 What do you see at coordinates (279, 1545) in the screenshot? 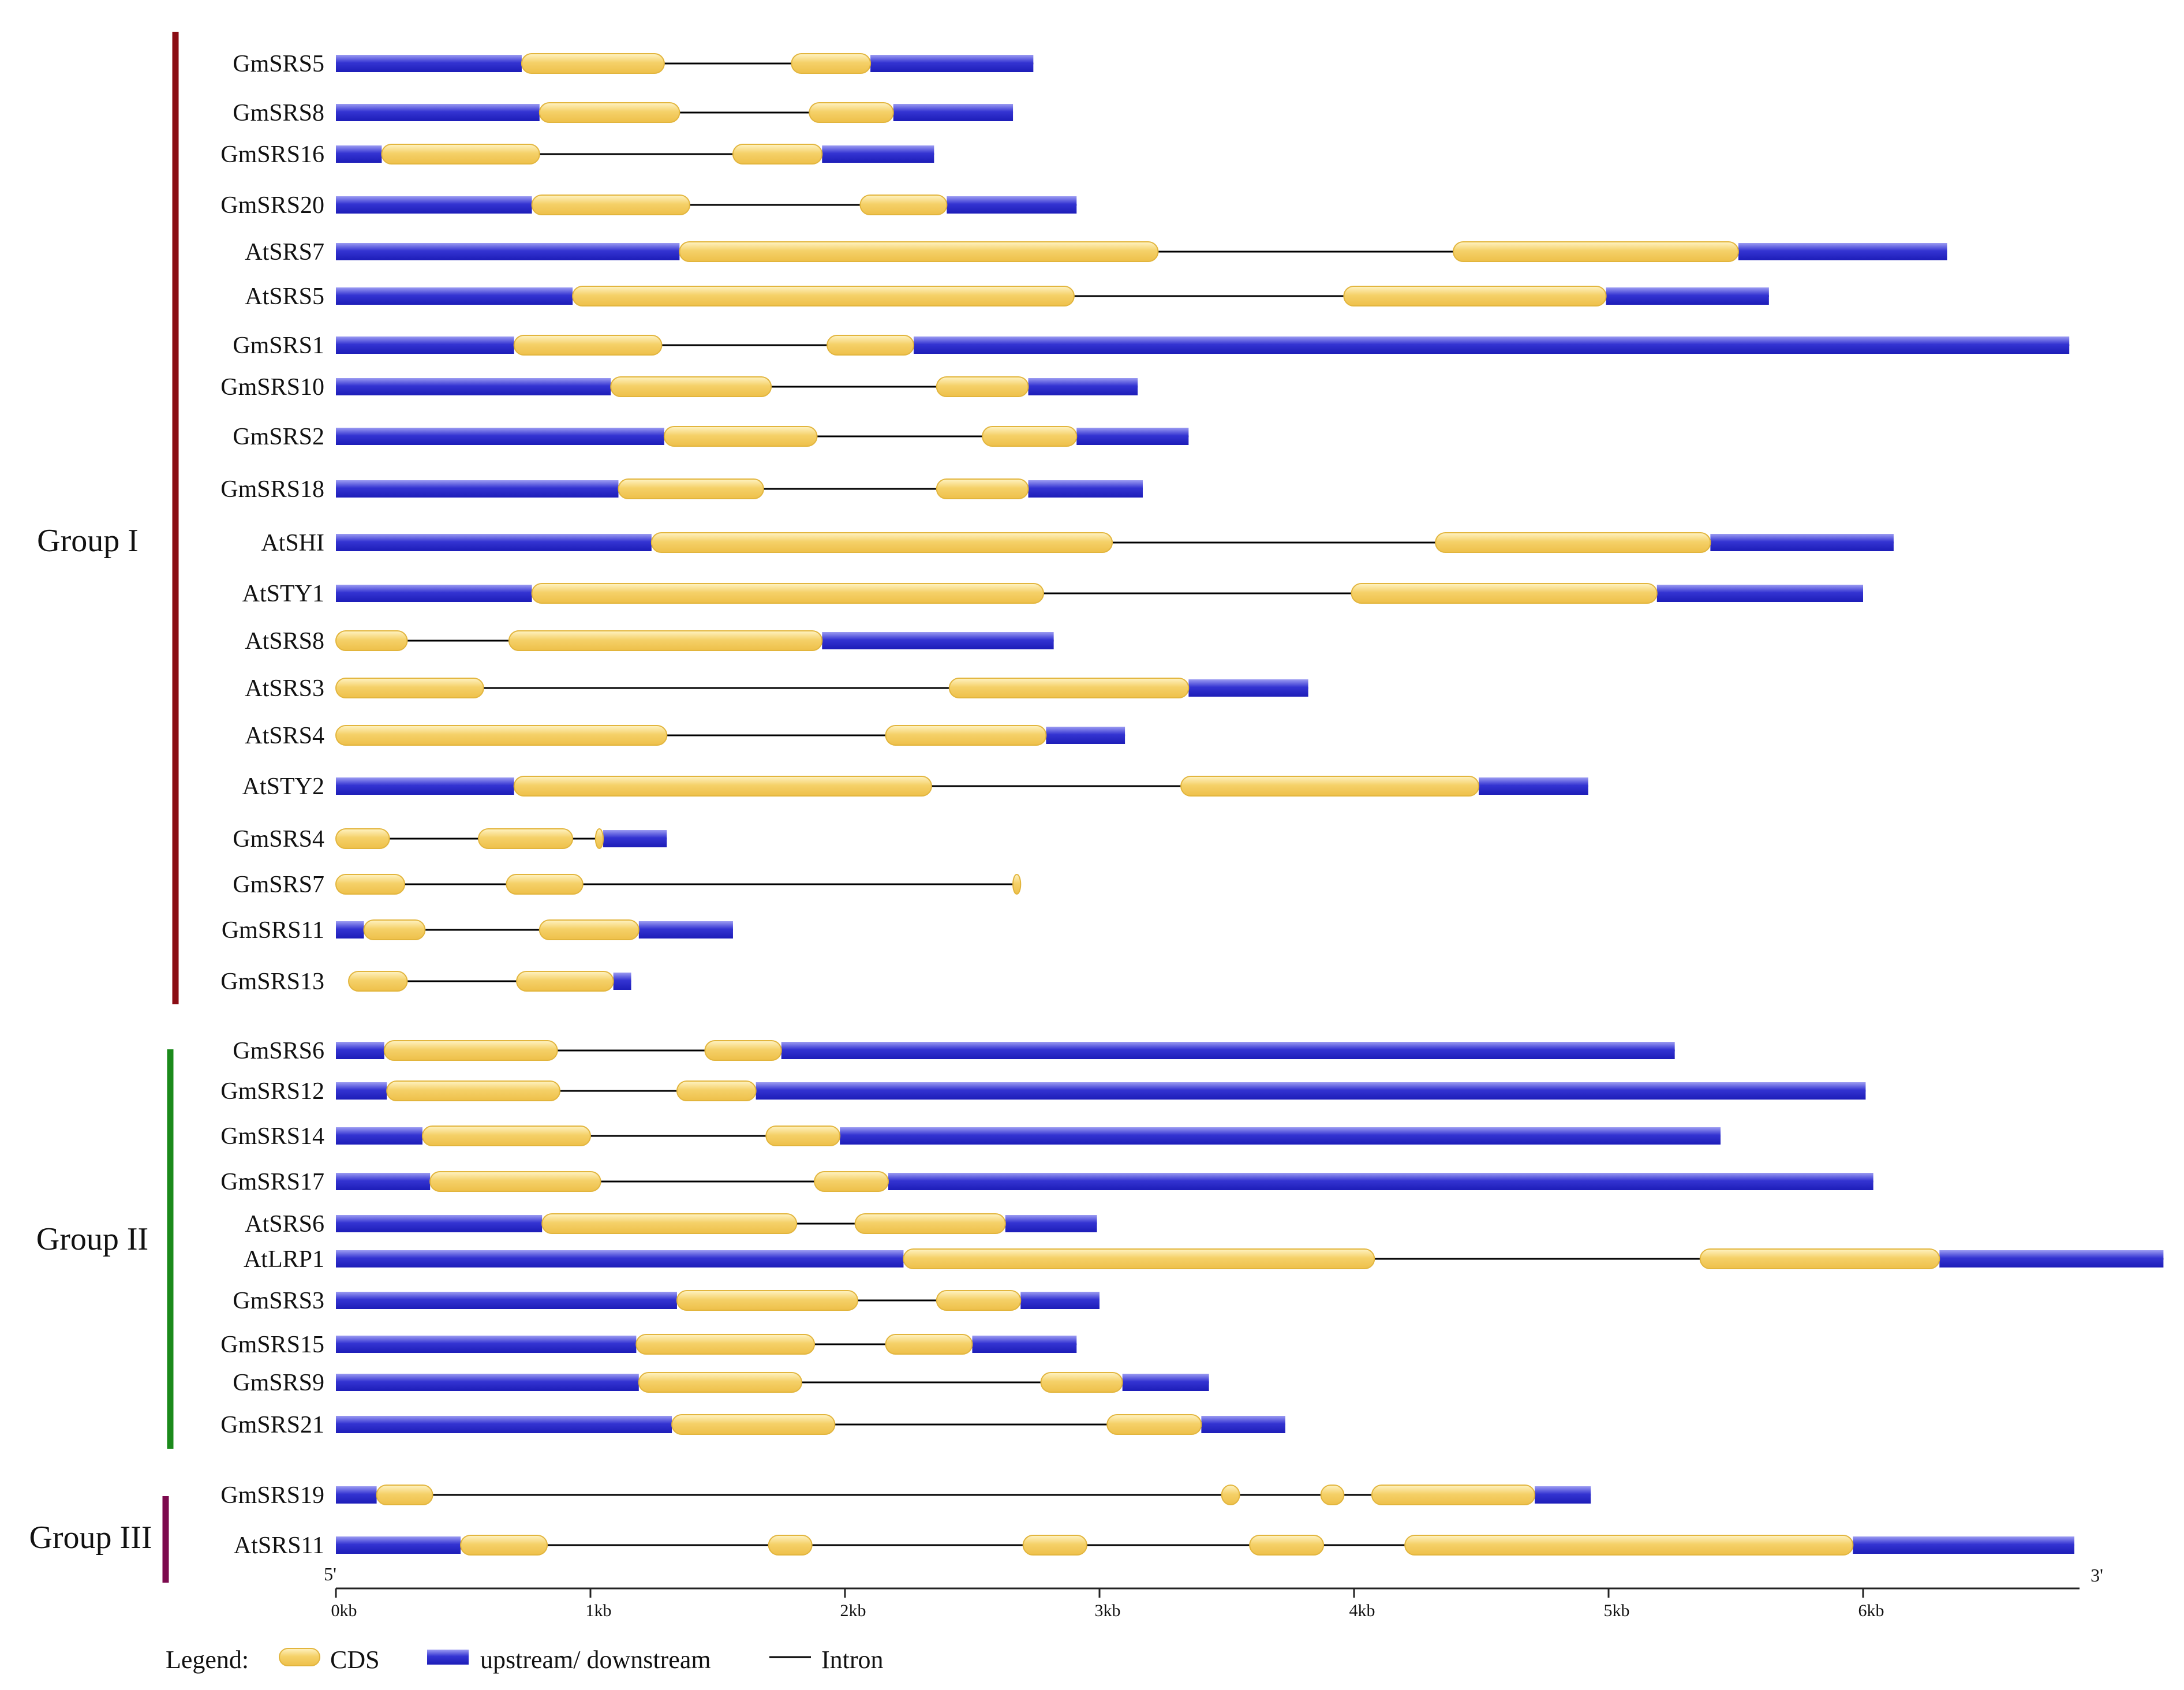
I see `gene-label-atsrs11: AtSRS11` at bounding box center [279, 1545].